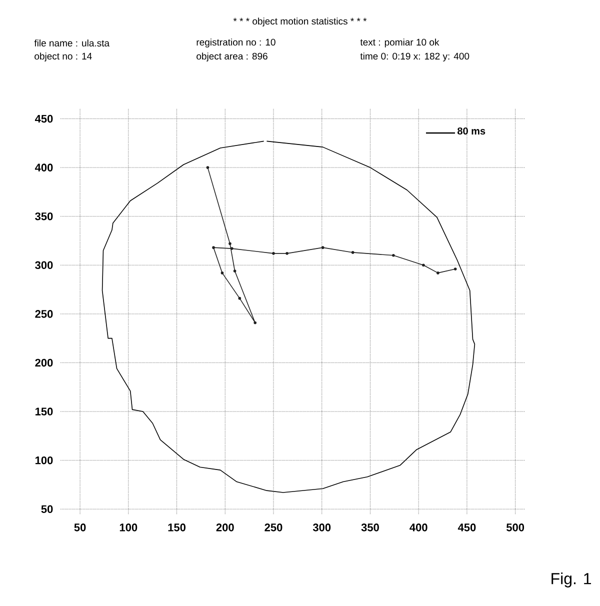 This screenshot has width=600, height=606. Describe the element at coordinates (419, 528) in the screenshot. I see `x-tick-label: 400` at that location.